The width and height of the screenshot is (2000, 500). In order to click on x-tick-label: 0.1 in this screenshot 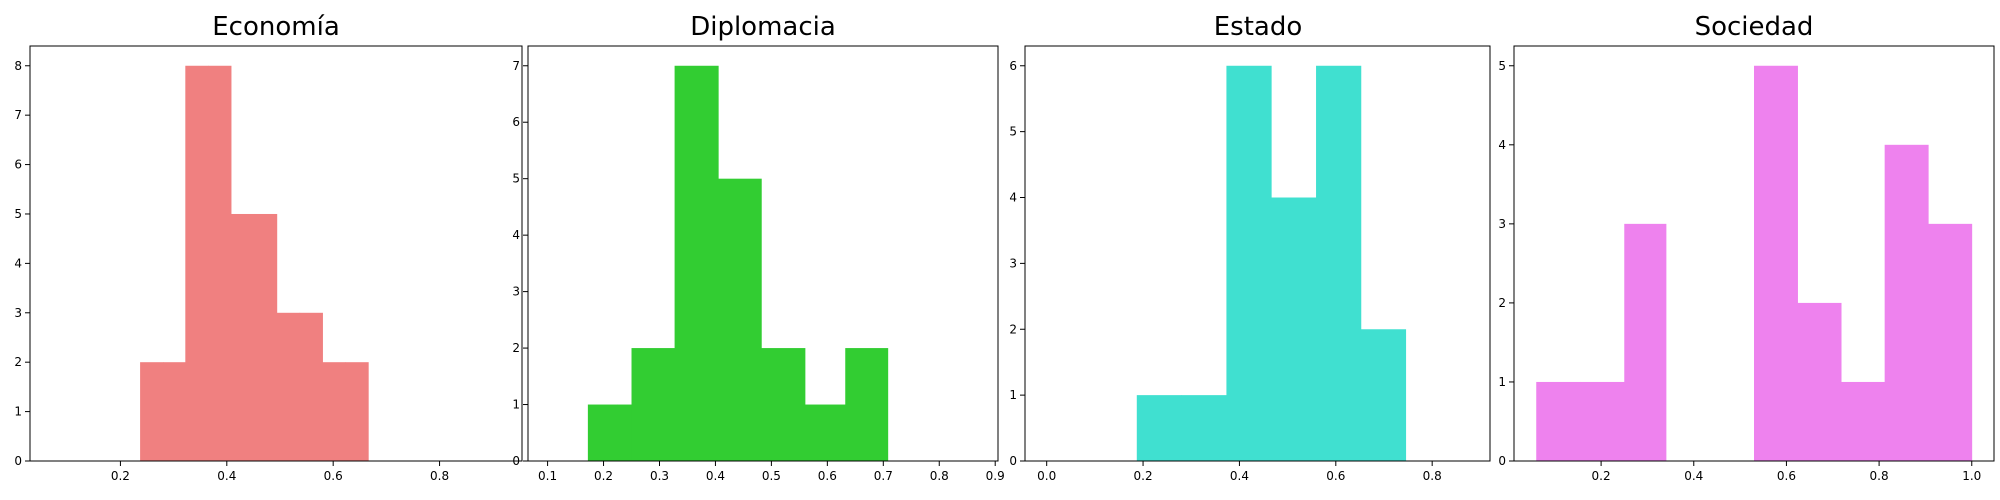, I will do `click(547, 476)`.